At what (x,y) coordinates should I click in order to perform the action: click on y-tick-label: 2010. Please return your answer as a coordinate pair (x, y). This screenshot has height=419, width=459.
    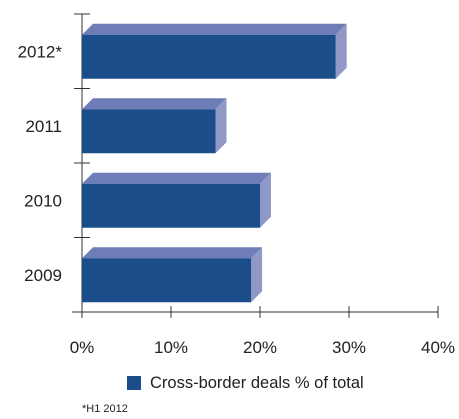
    Looking at the image, I should click on (43, 200).